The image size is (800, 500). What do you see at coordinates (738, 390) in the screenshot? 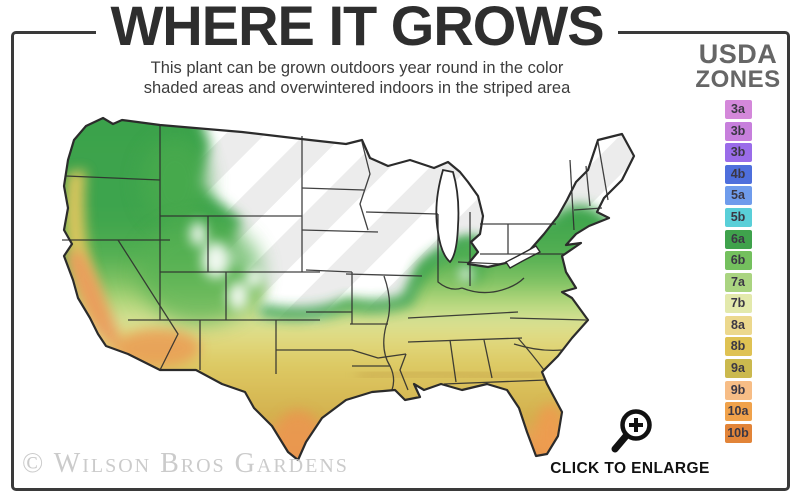
I see `zone-swatch: 9b` at bounding box center [738, 390].